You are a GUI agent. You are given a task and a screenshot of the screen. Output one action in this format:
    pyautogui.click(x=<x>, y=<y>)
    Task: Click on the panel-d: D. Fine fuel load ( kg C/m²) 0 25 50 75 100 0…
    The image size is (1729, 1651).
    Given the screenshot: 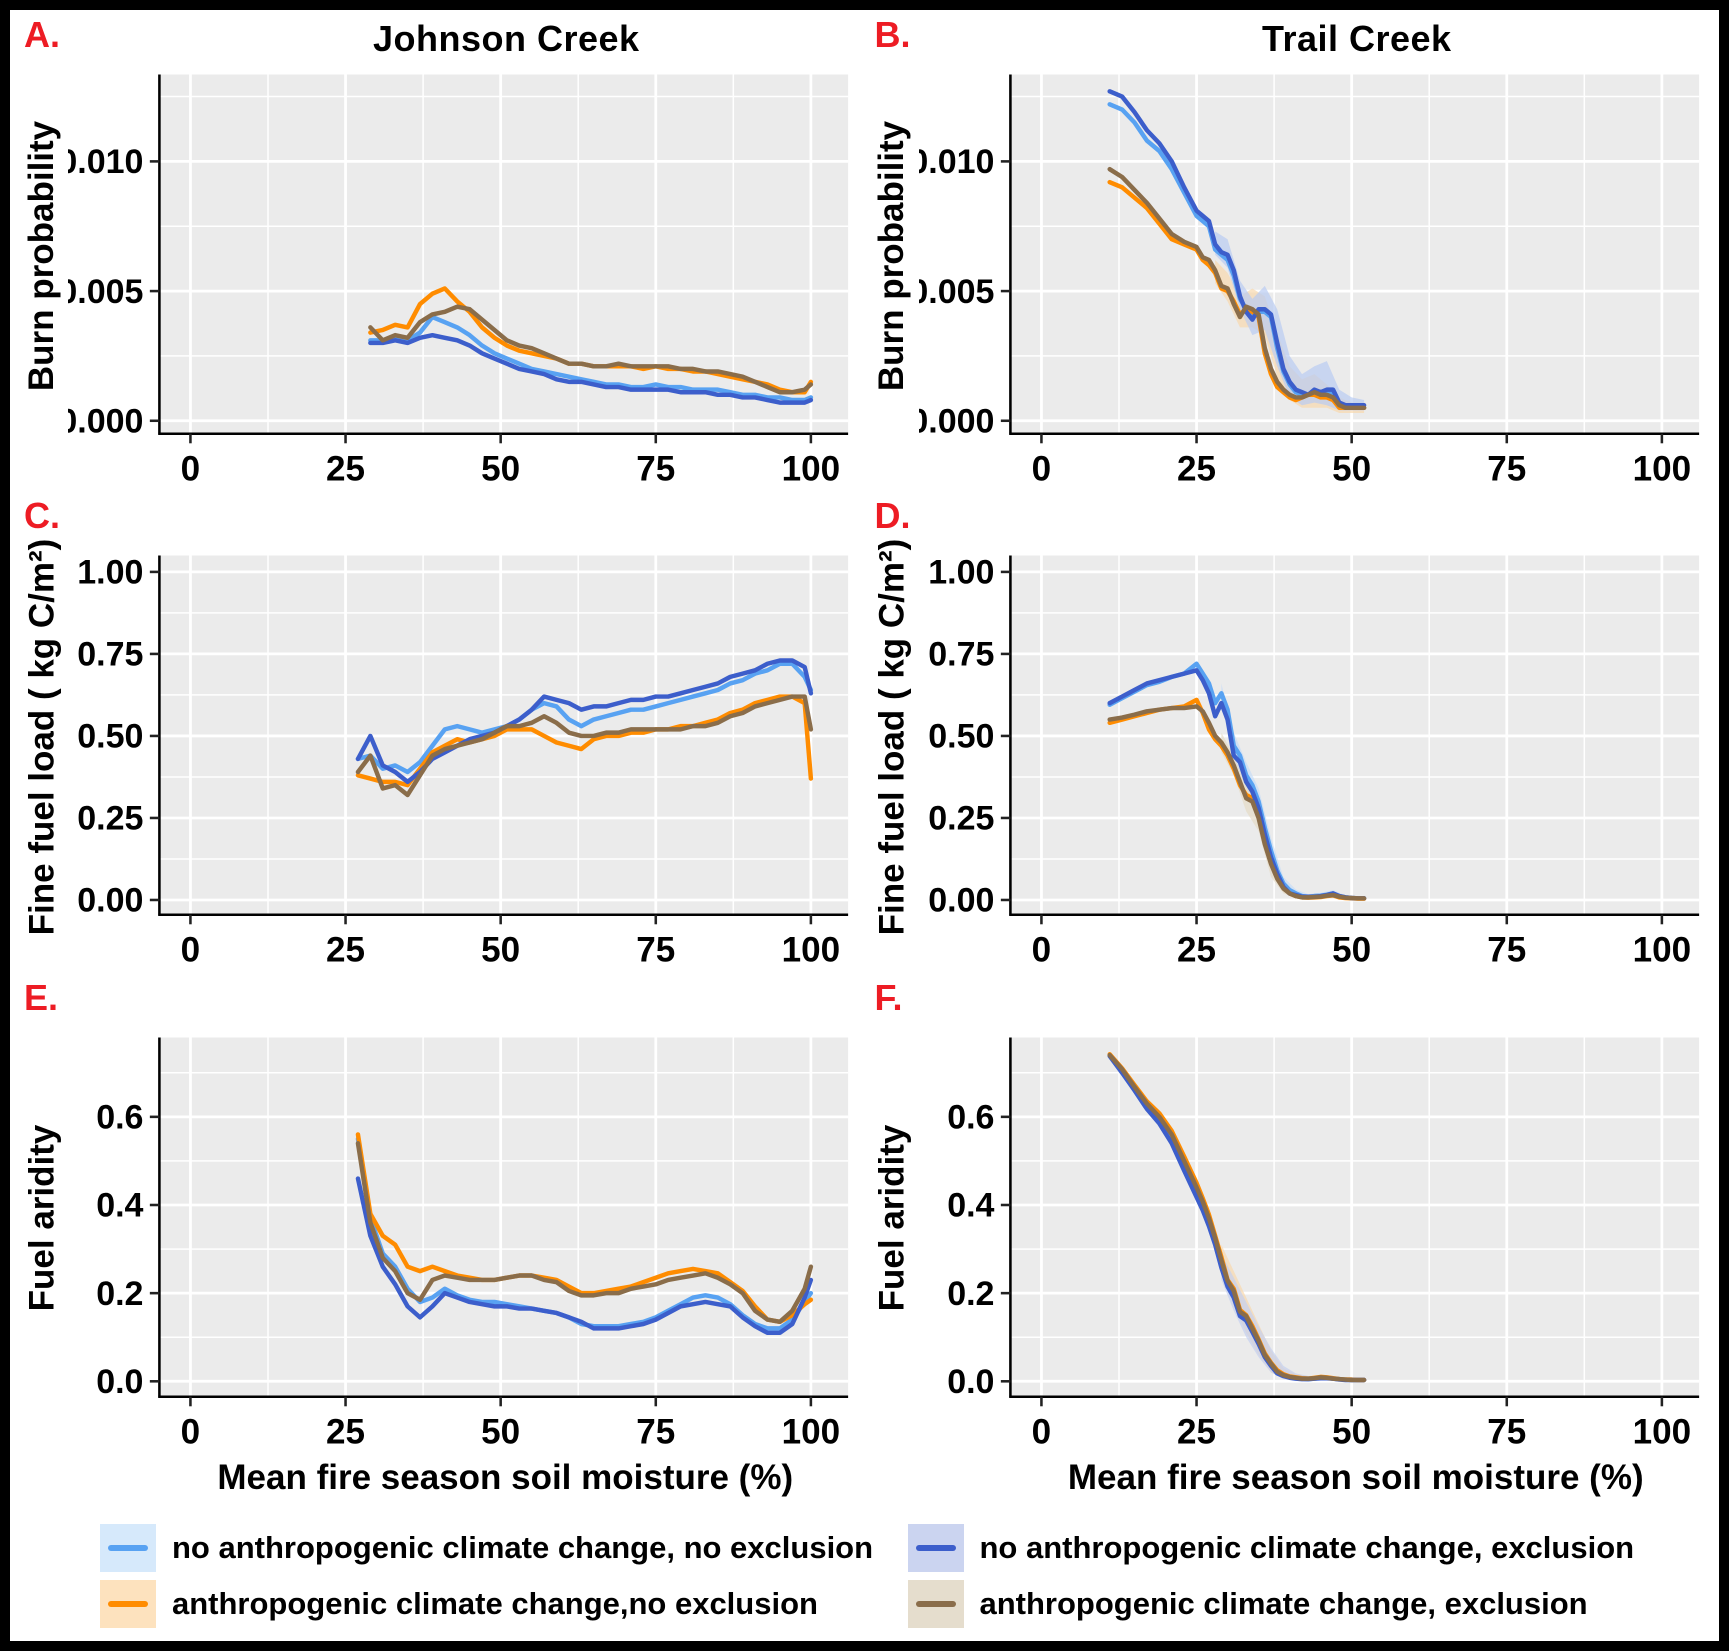 What is the action you would take?
    pyautogui.click(x=1286, y=733)
    